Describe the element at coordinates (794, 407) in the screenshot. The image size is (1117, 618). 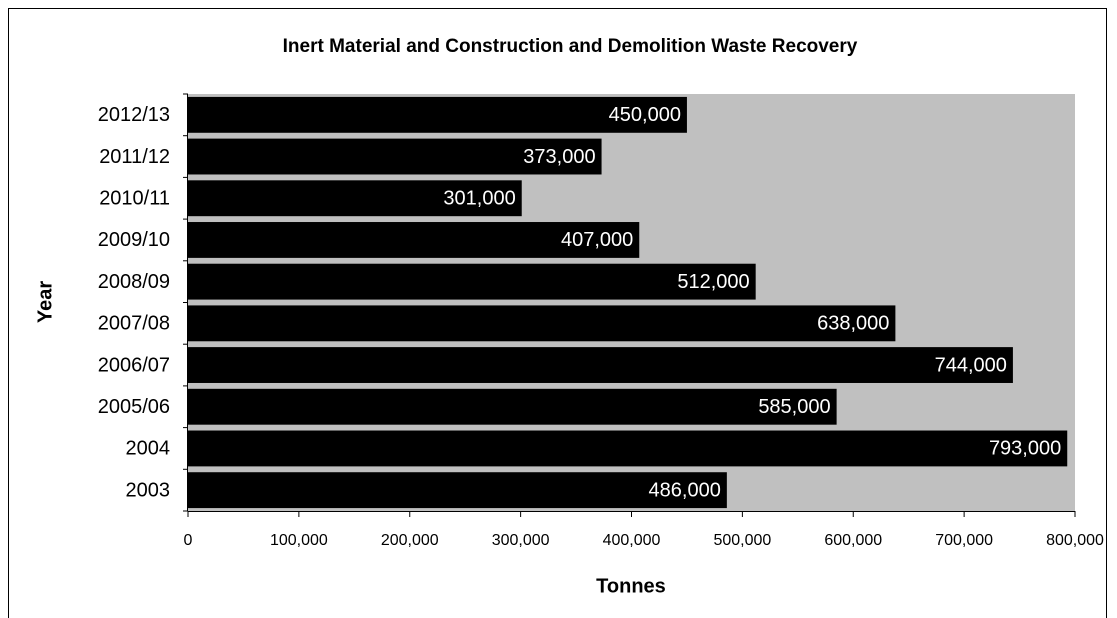
I see `value-label: 585,000` at that location.